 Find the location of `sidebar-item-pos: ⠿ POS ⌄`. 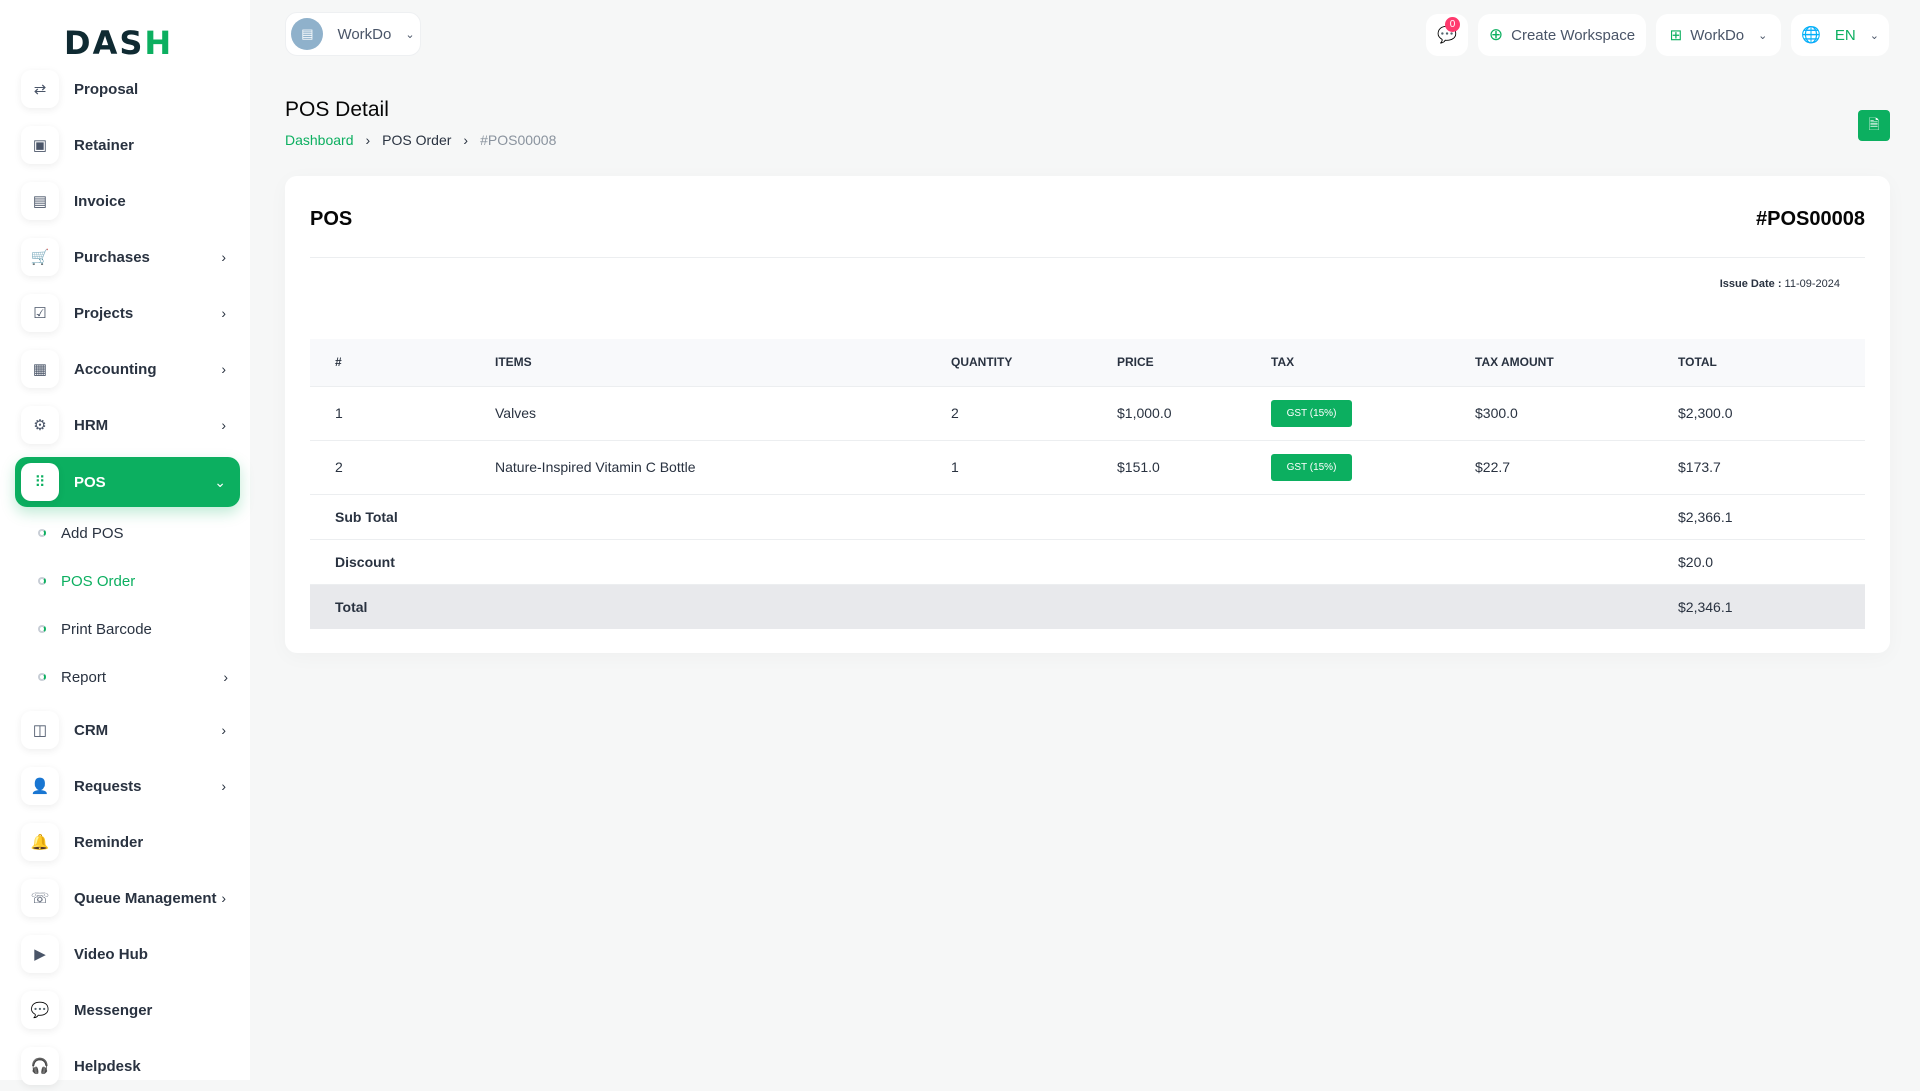

sidebar-item-pos: ⠿ POS ⌄ is located at coordinates (127, 482).